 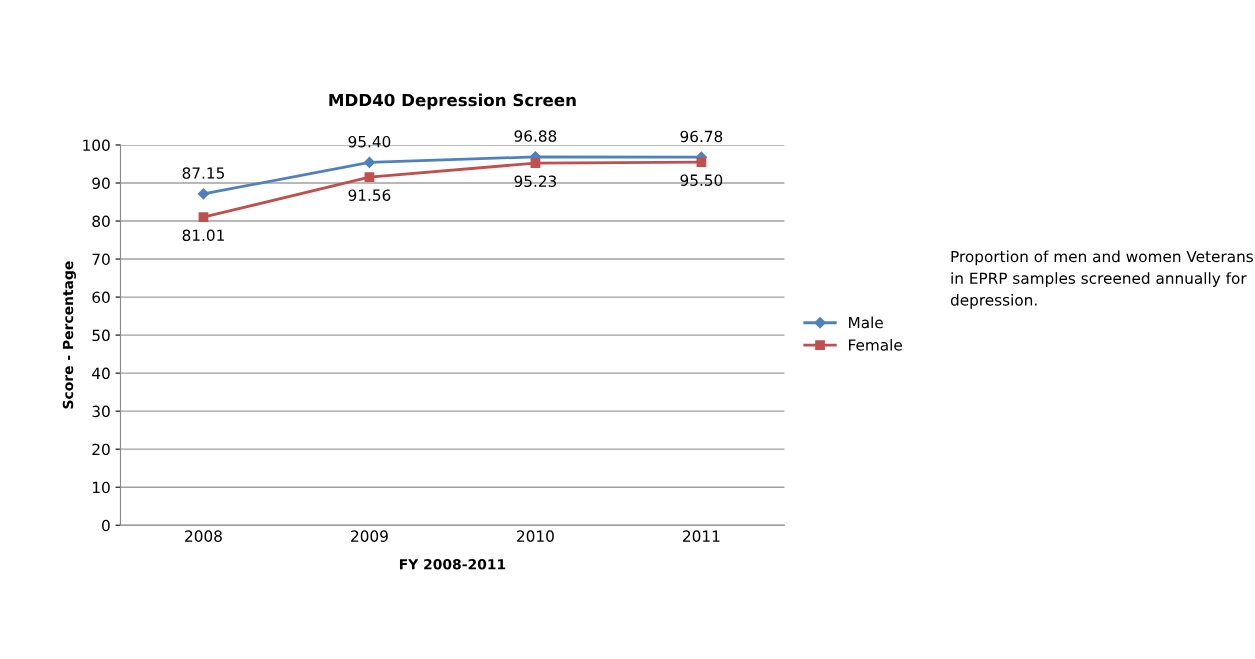 What do you see at coordinates (101, 183) in the screenshot?
I see `y-tick-label: 90` at bounding box center [101, 183].